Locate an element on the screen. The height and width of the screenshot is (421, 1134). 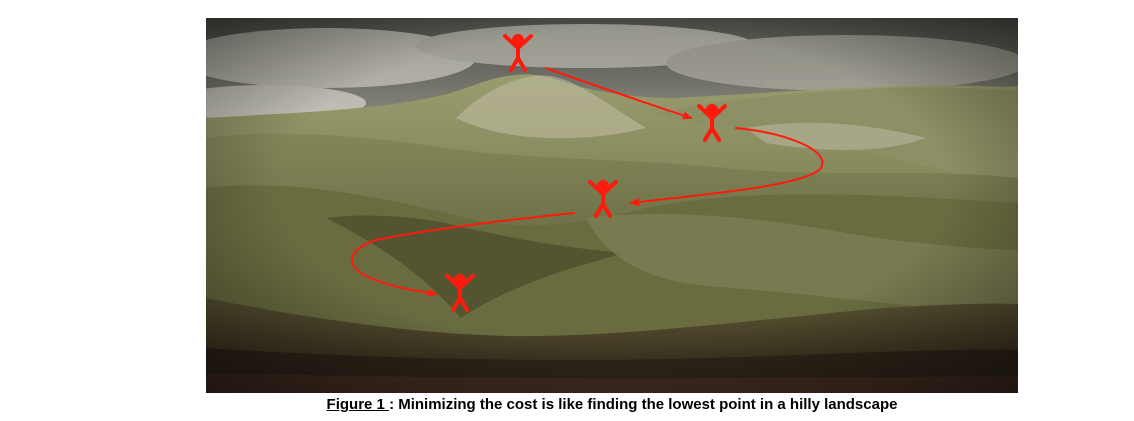
figure-caption-label: Figure 1 is located at coordinates (358, 404).